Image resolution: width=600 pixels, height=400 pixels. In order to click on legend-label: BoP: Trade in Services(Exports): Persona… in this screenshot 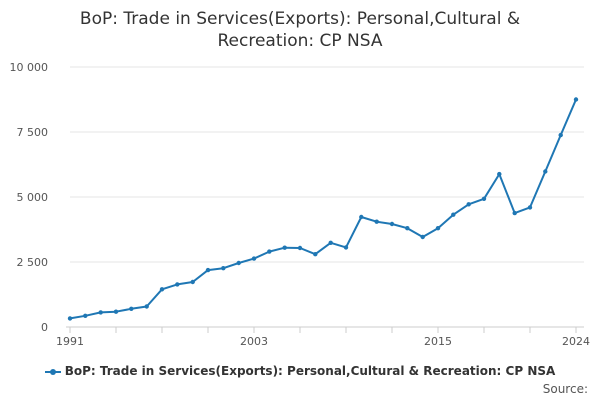, I will do `click(310, 371)`.